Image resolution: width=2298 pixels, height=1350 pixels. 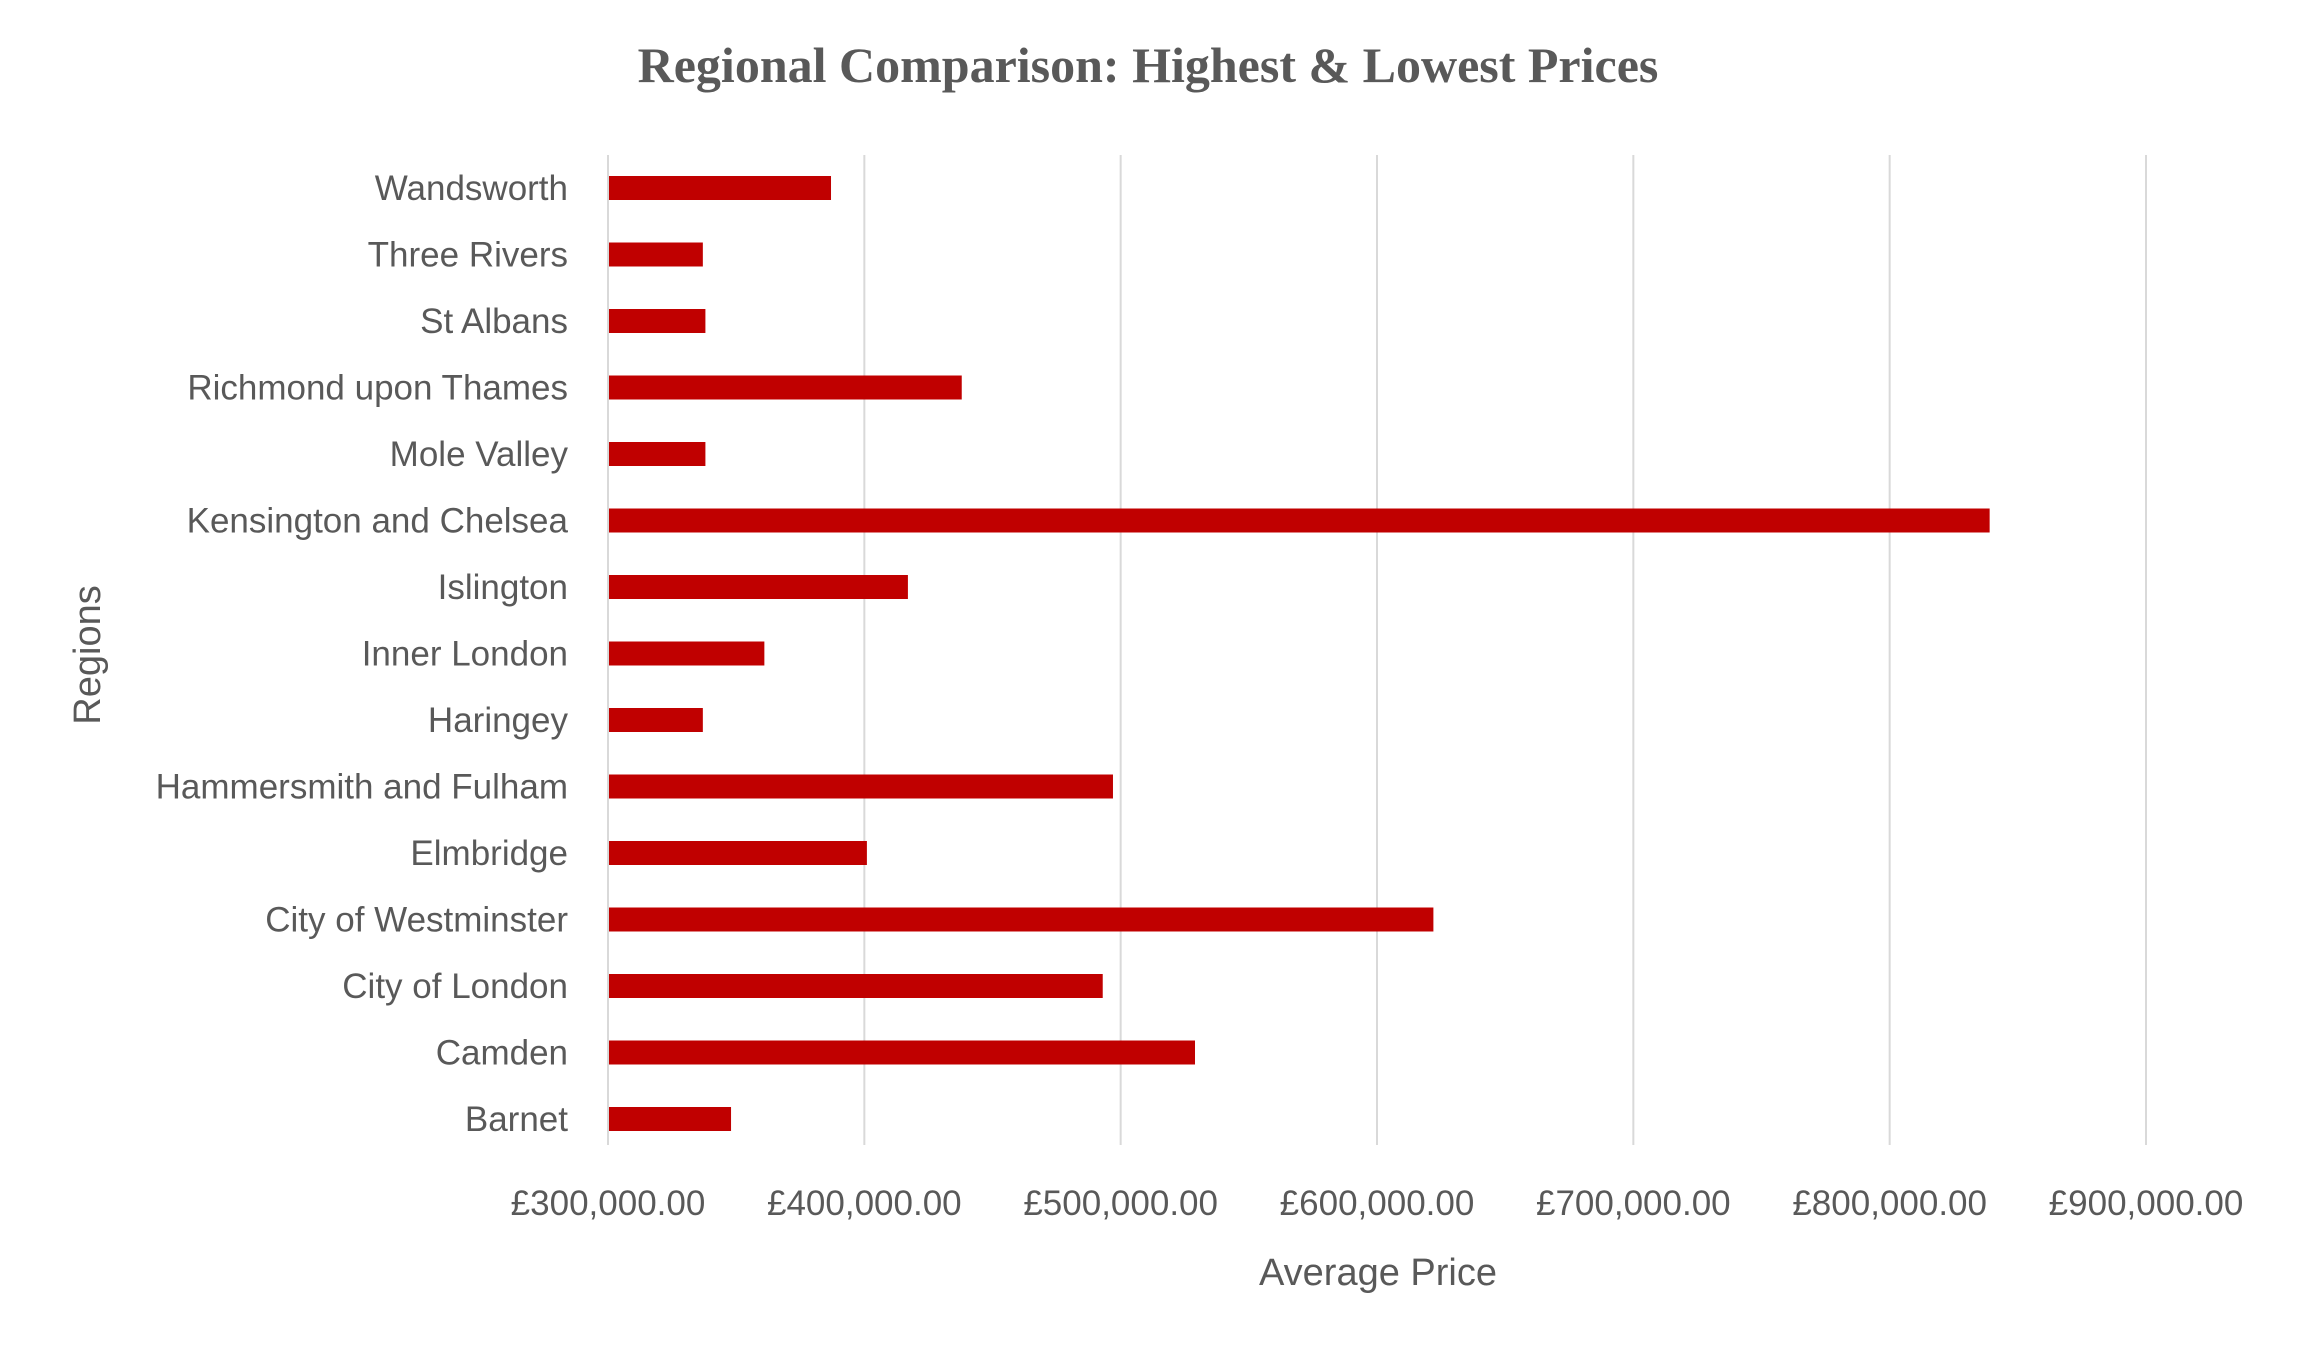 What do you see at coordinates (1889, 1203) in the screenshot?
I see `x-tick-label: £800,000.00` at bounding box center [1889, 1203].